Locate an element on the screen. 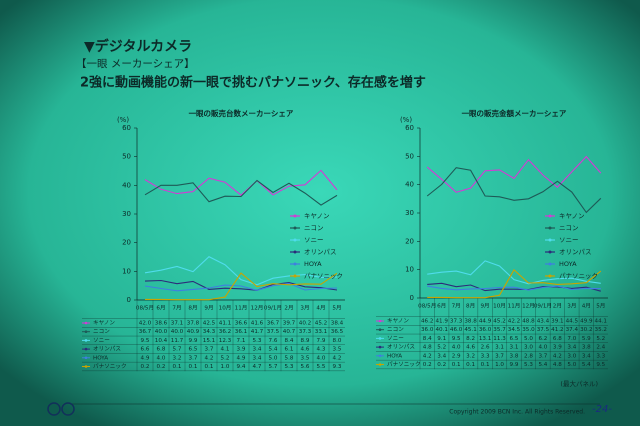 The image size is (640, 426). y-tick-label: 30 is located at coordinates (126, 214).